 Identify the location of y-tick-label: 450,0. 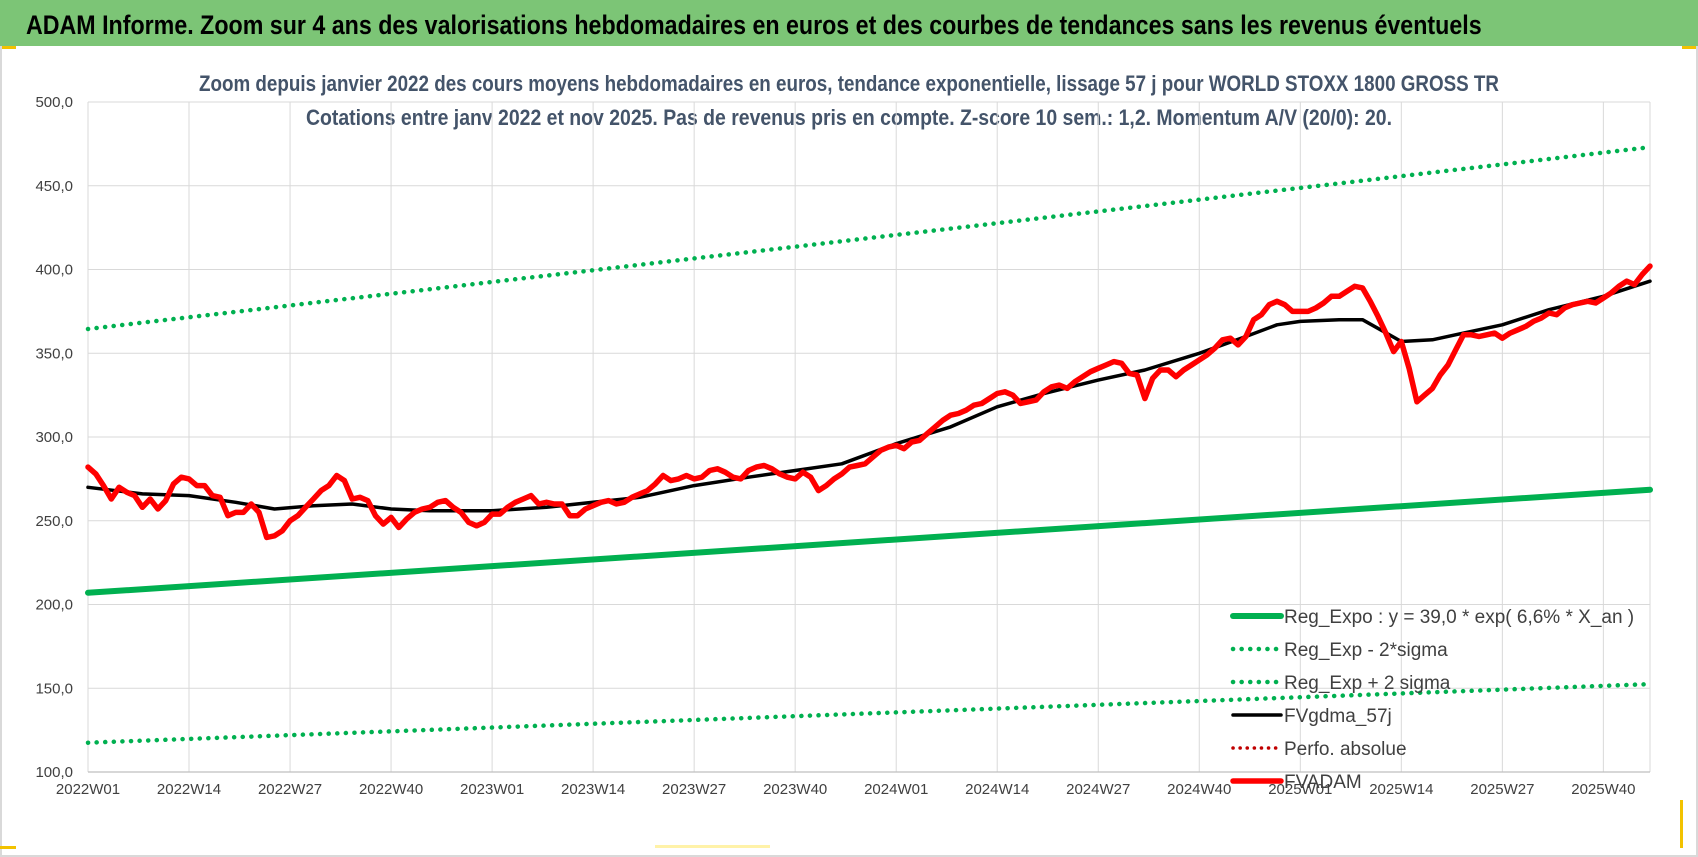
(54, 186).